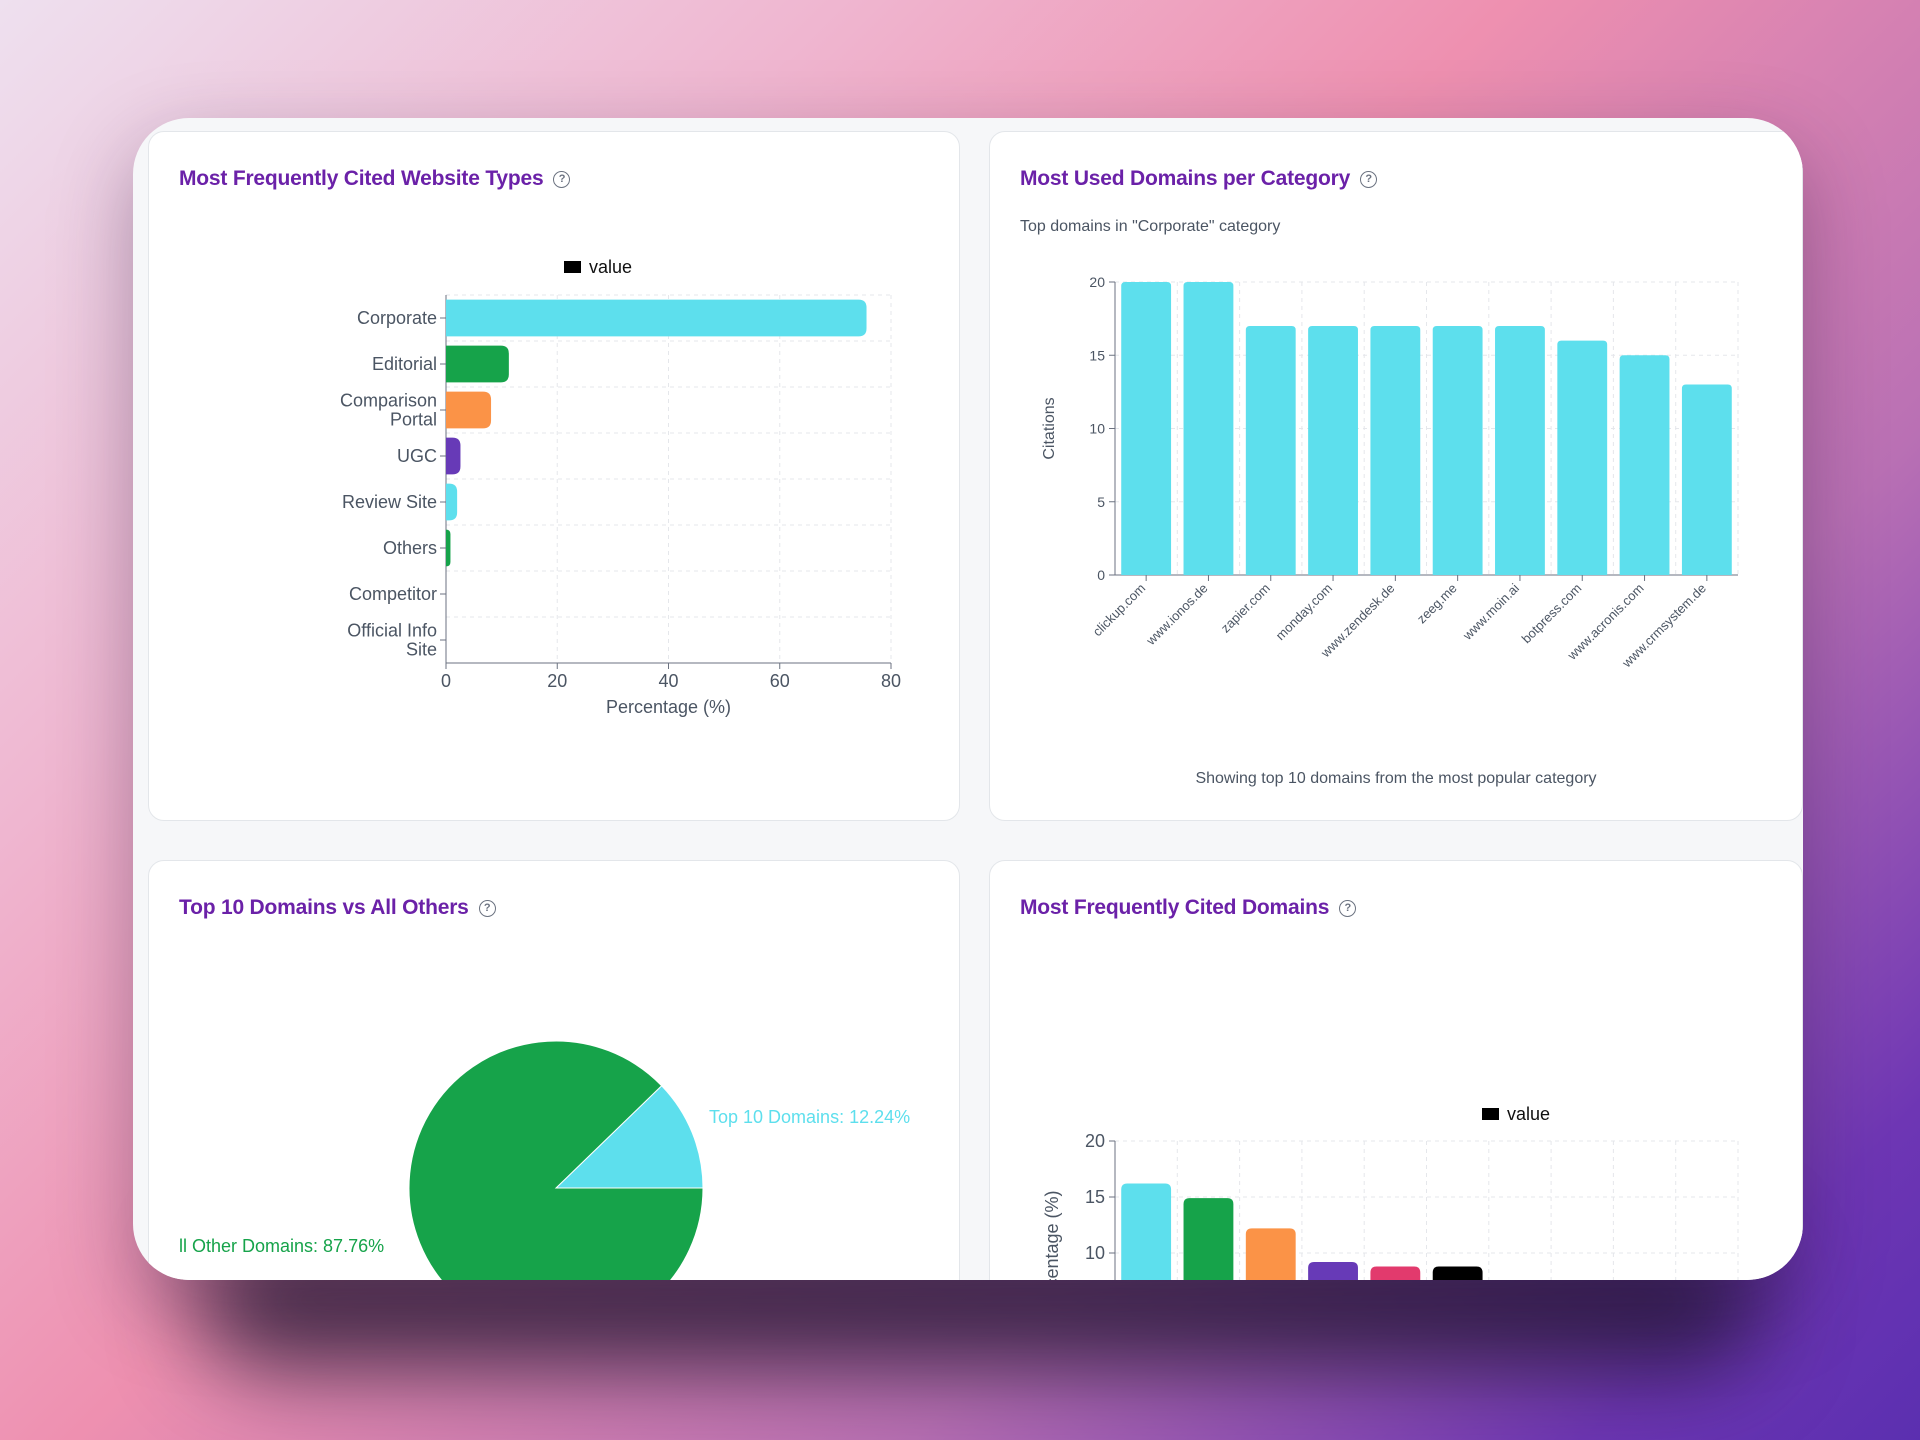 This screenshot has width=1920, height=1440. Describe the element at coordinates (392, 631) in the screenshot. I see `y-tick-label: Official Info` at that location.